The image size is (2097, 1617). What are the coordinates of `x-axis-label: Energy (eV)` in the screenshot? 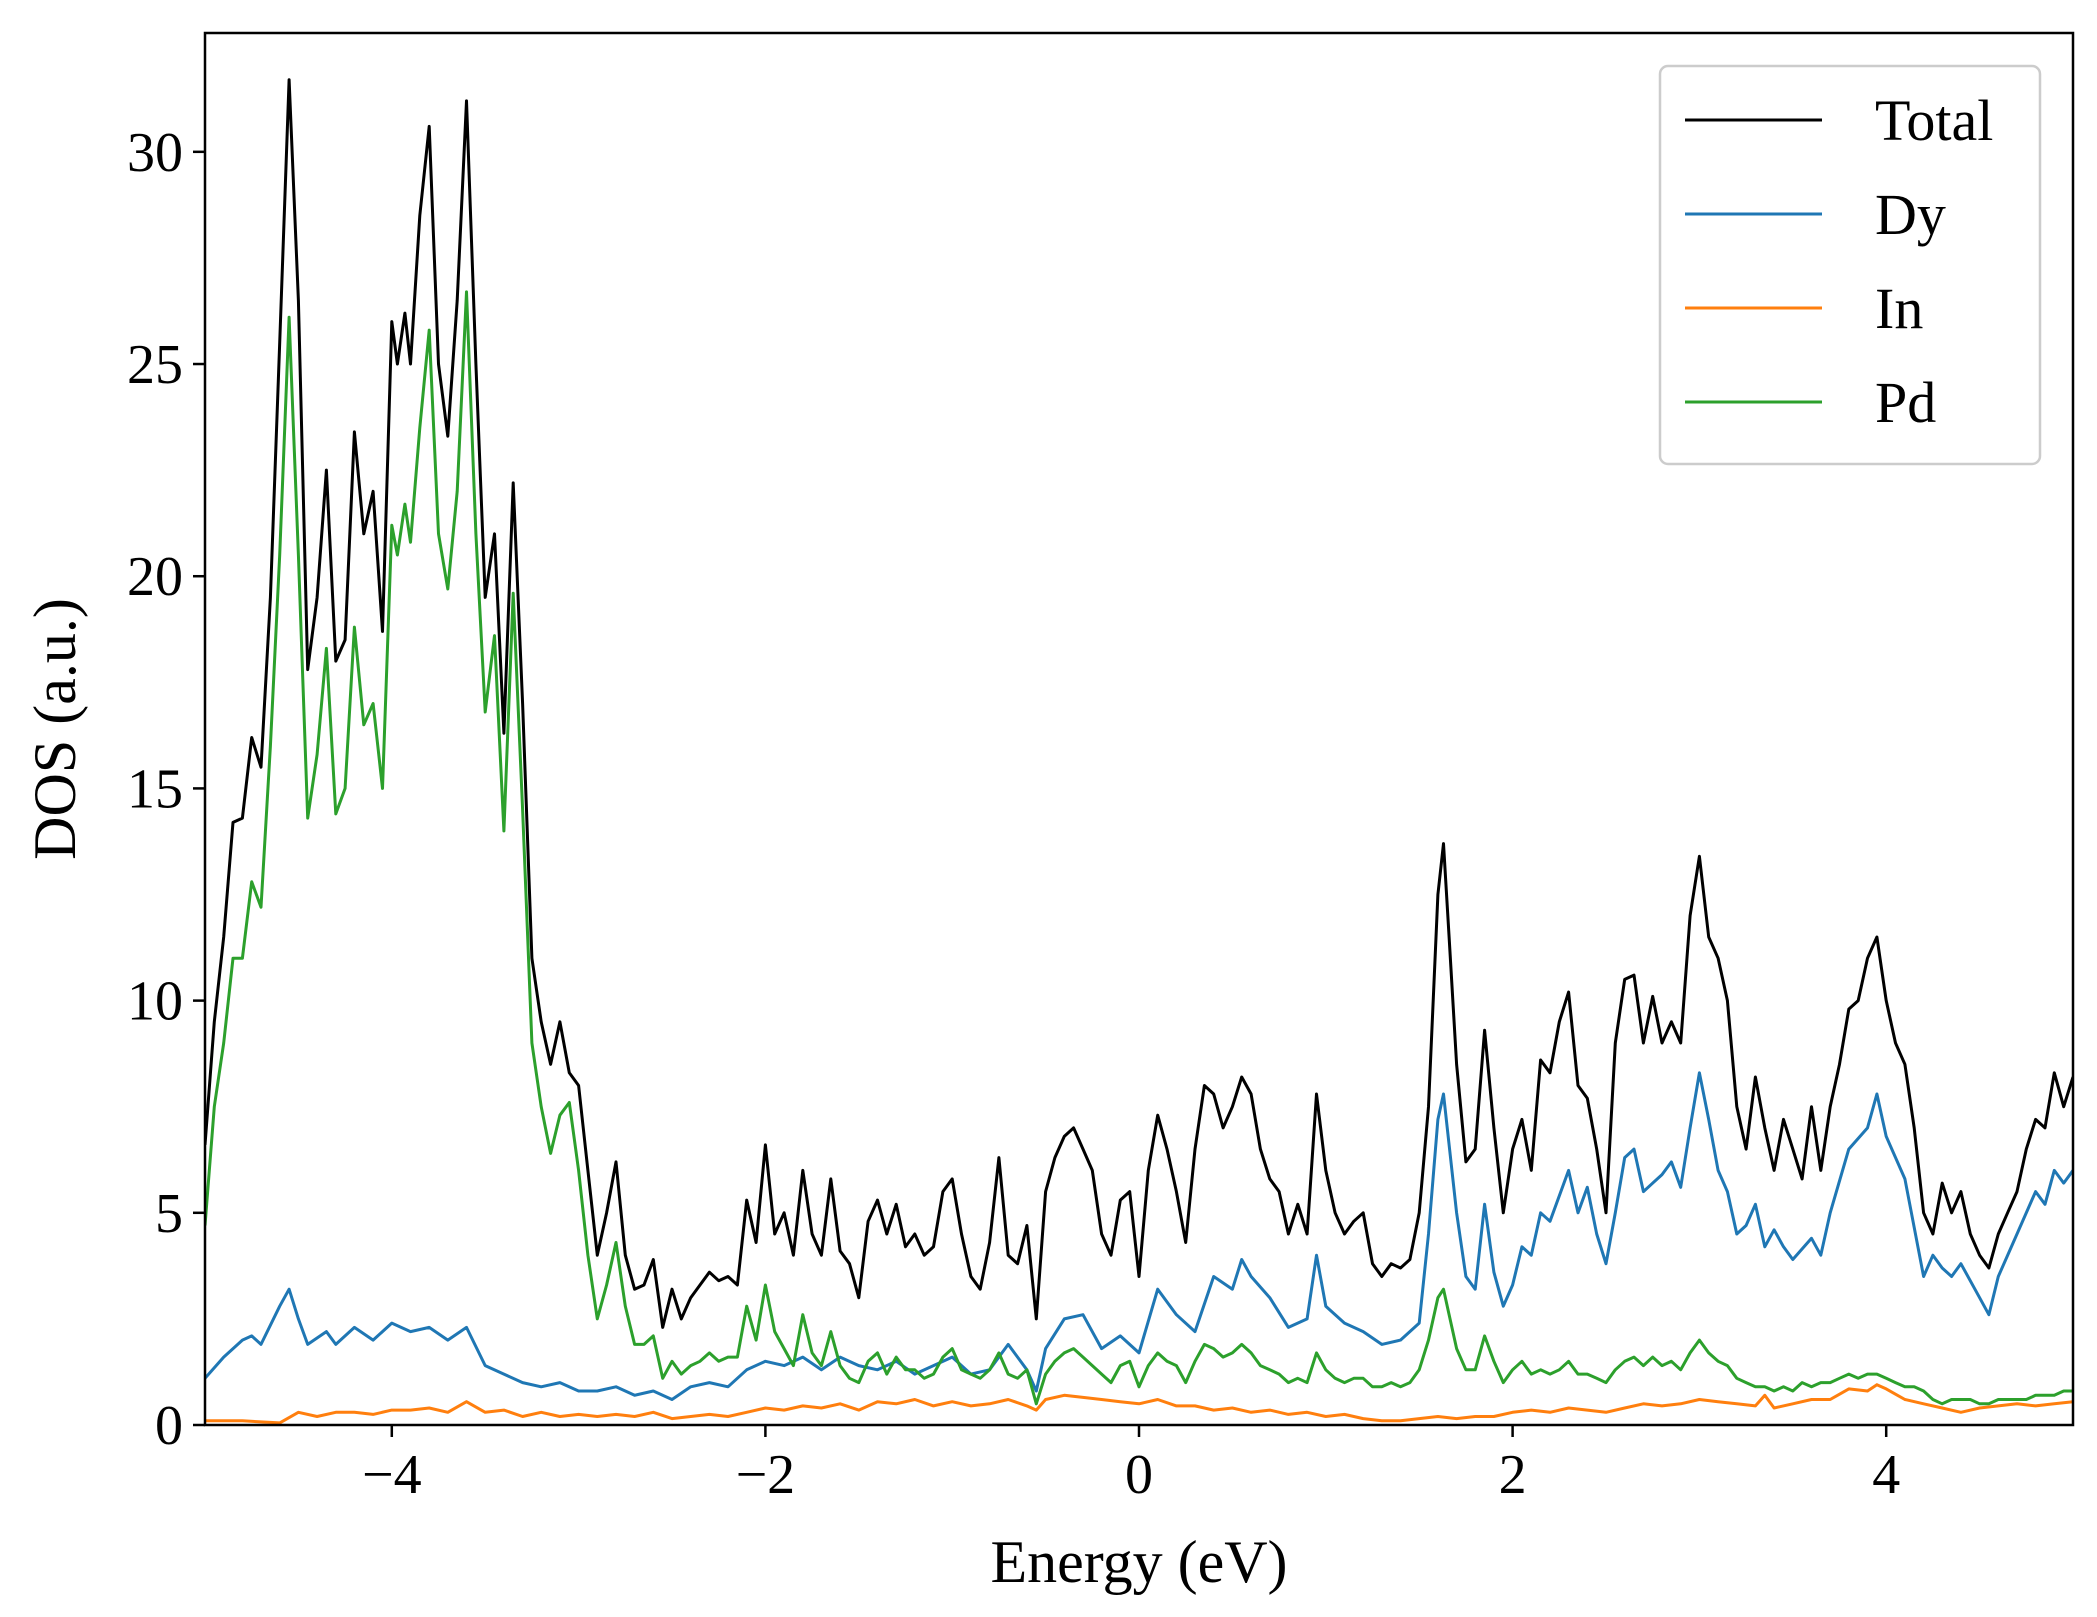 It's located at (1138, 1562).